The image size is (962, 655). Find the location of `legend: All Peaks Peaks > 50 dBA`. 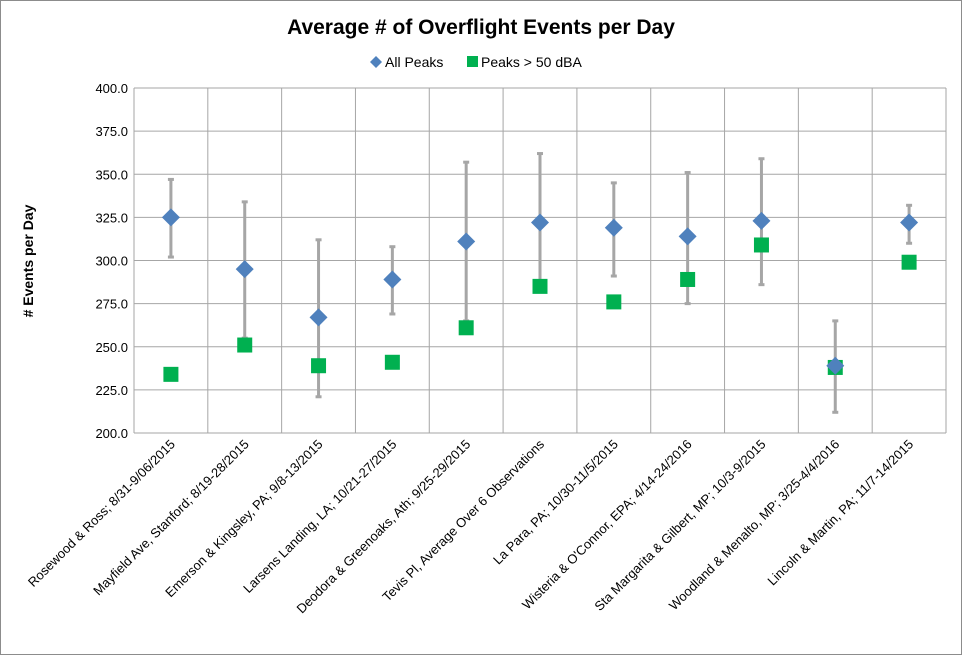

legend: All Peaks Peaks > 50 dBA is located at coordinates (476, 62).